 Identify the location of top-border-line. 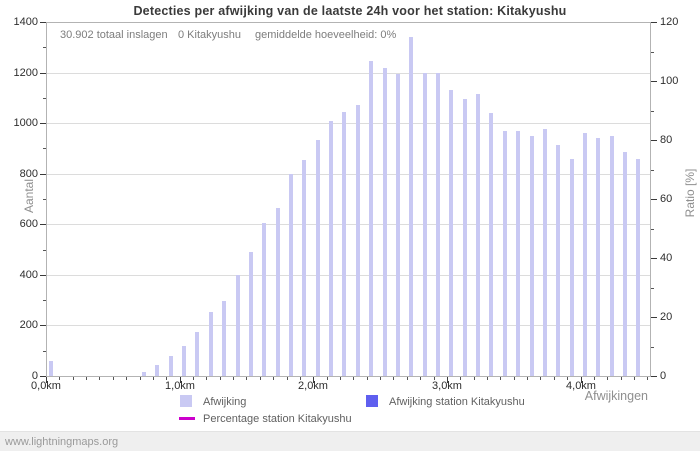
(348, 22).